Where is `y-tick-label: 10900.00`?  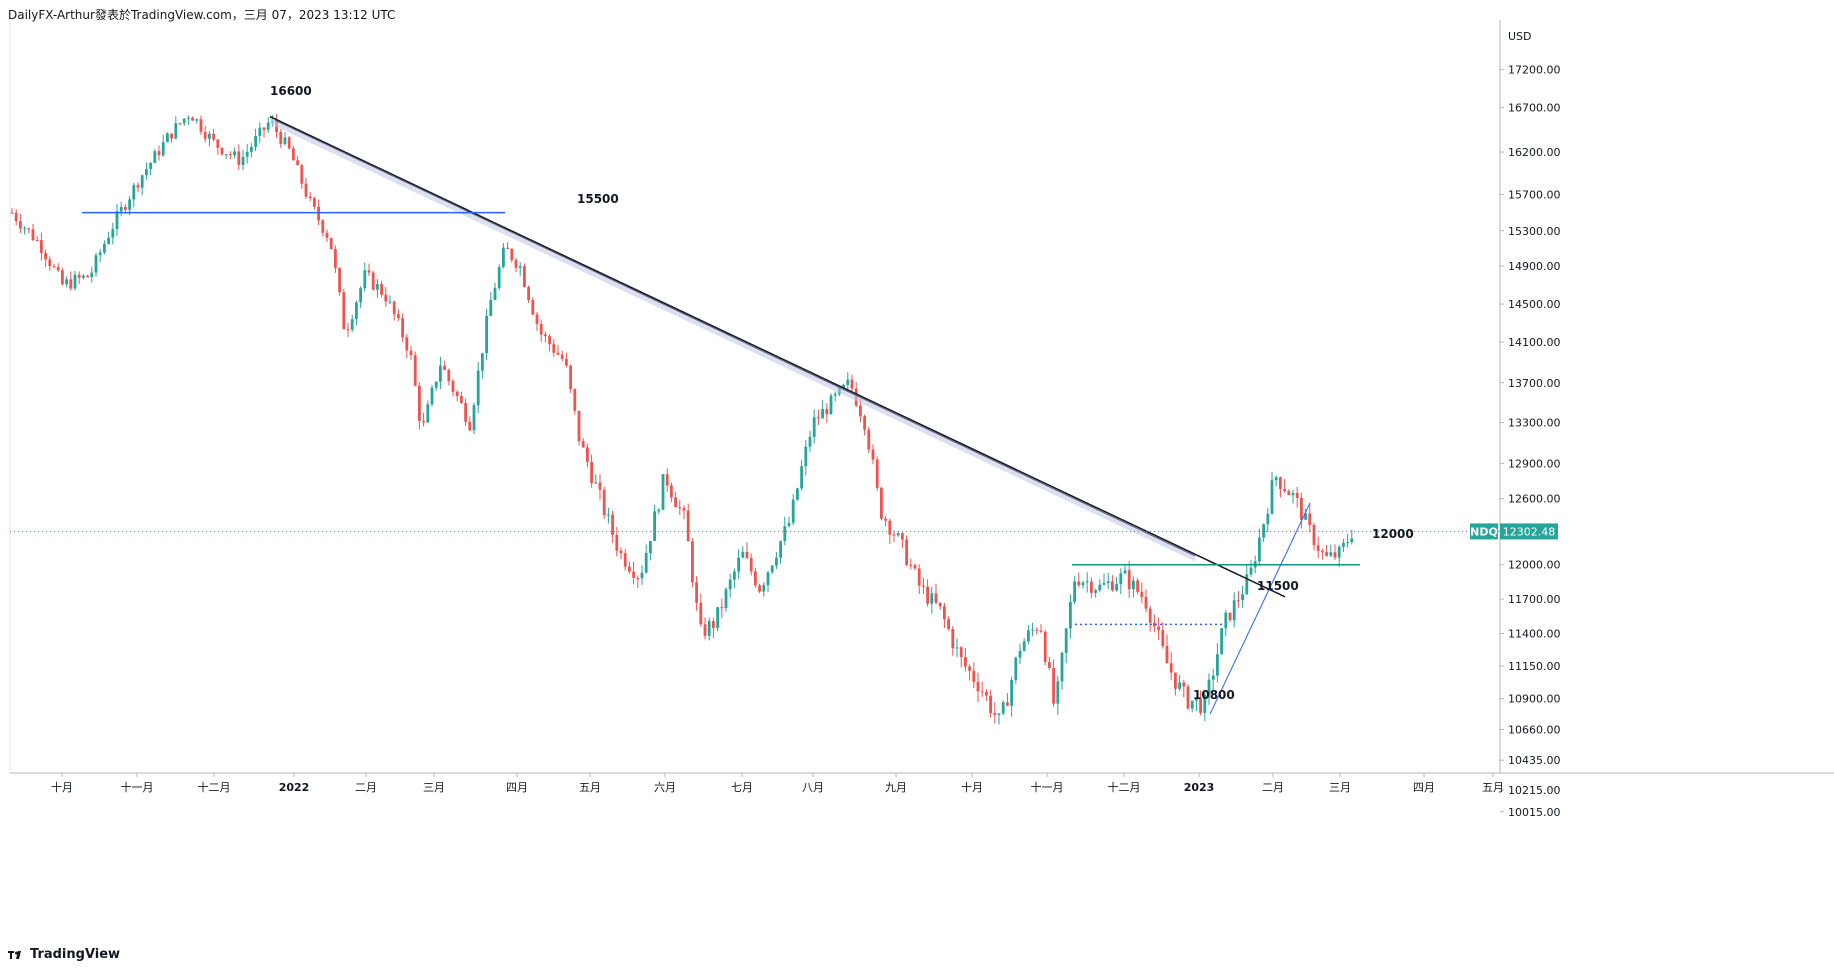 y-tick-label: 10900.00 is located at coordinates (1534, 699).